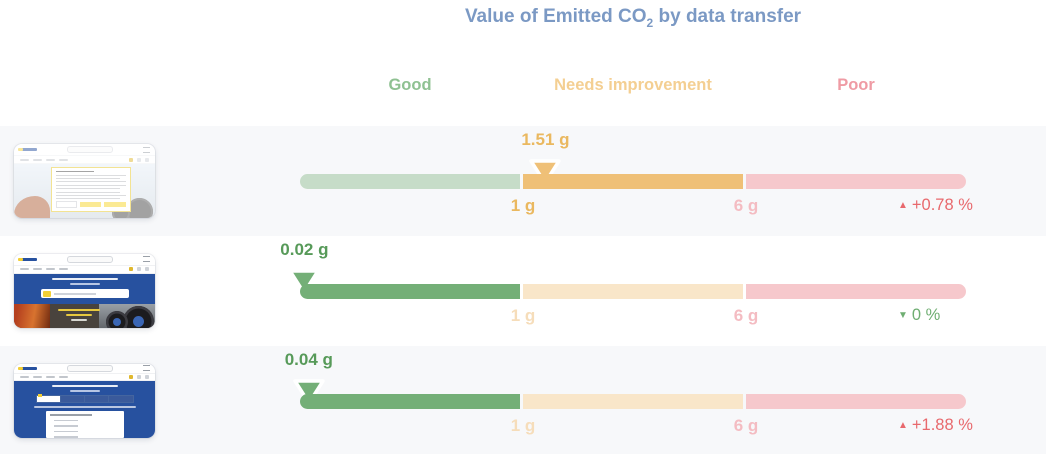 The image size is (1046, 454). Describe the element at coordinates (84, 316) in the screenshot. I see `thumb-photo-strip` at that location.